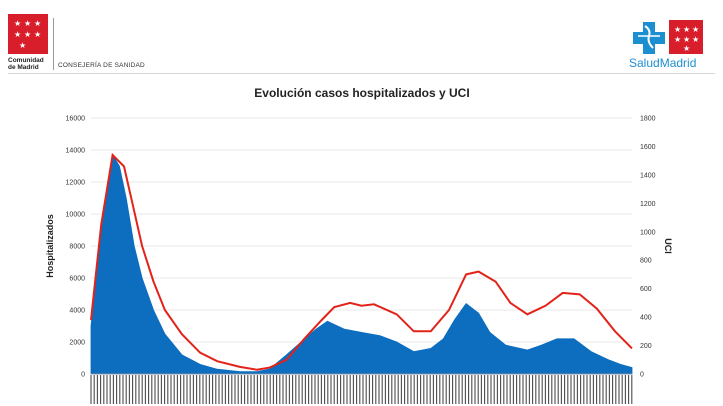  What do you see at coordinates (76, 183) in the screenshot?
I see `y-tick-label-left: 12000` at bounding box center [76, 183].